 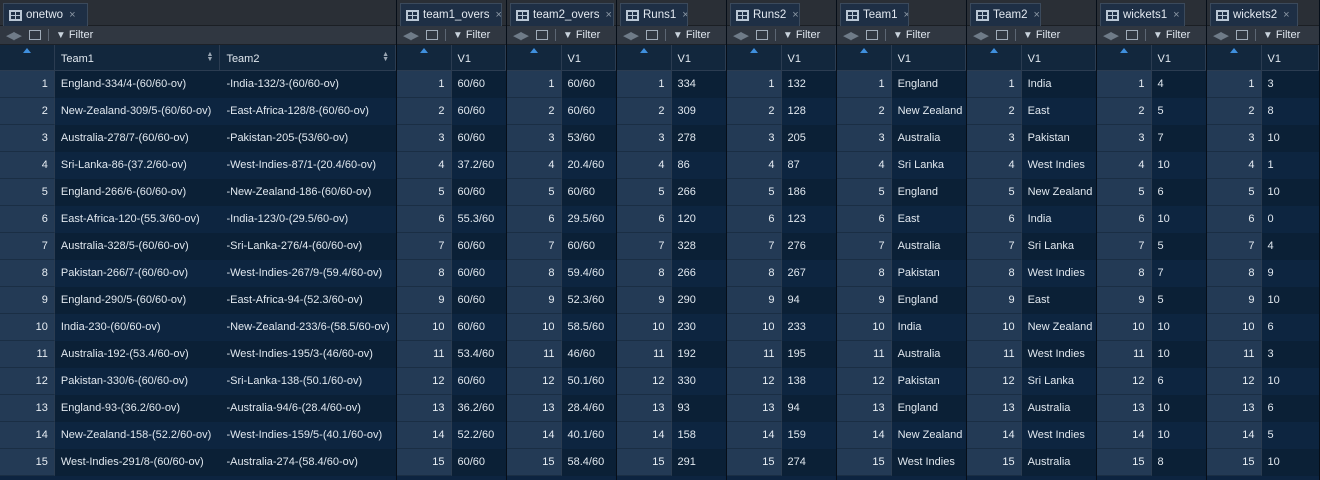 What do you see at coordinates (308, 381) in the screenshot?
I see `table-cell: -Sri-Lanka-138-(50.1/60-ov)` at bounding box center [308, 381].